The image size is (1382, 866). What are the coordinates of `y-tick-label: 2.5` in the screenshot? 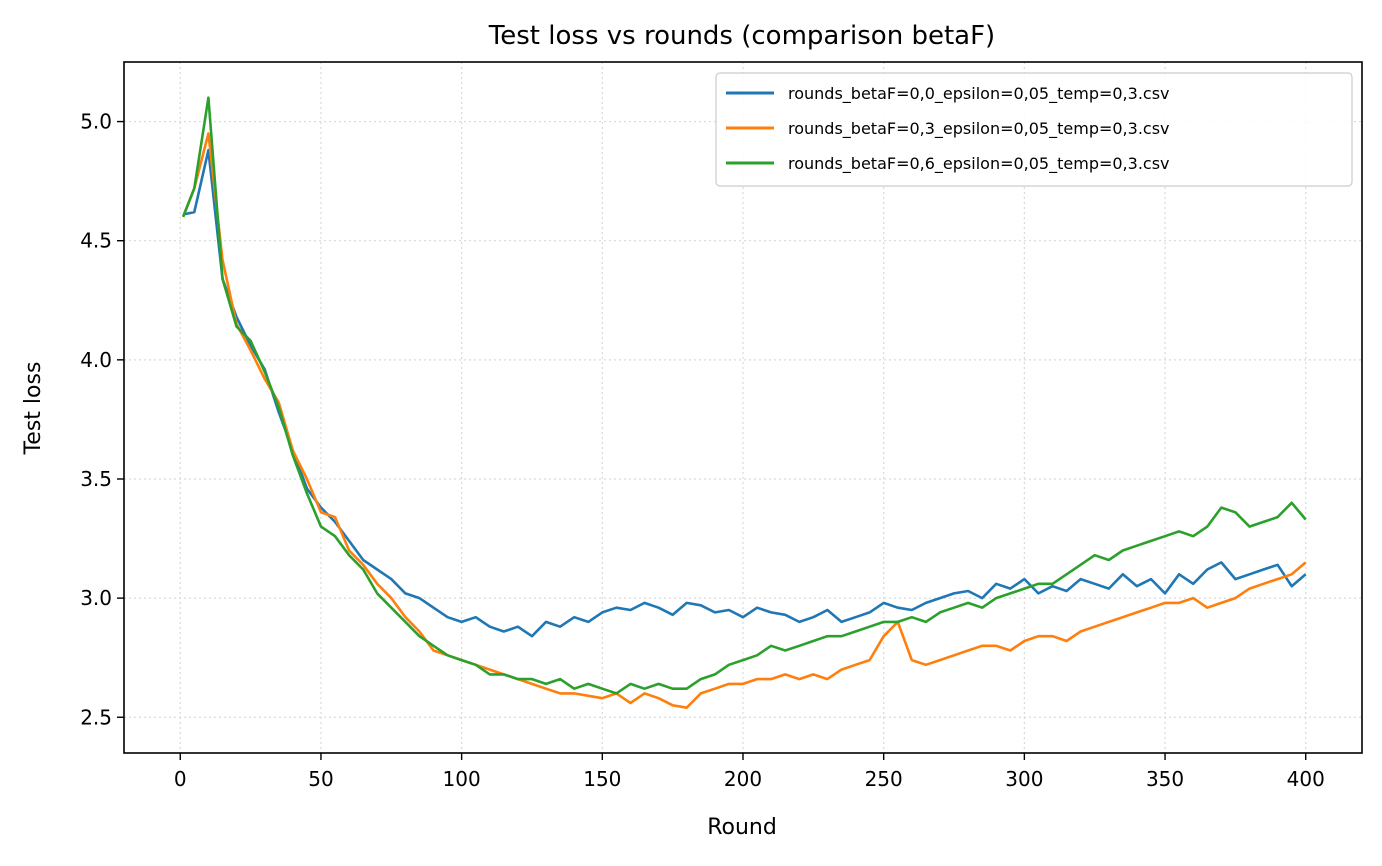 It's located at (96, 717).